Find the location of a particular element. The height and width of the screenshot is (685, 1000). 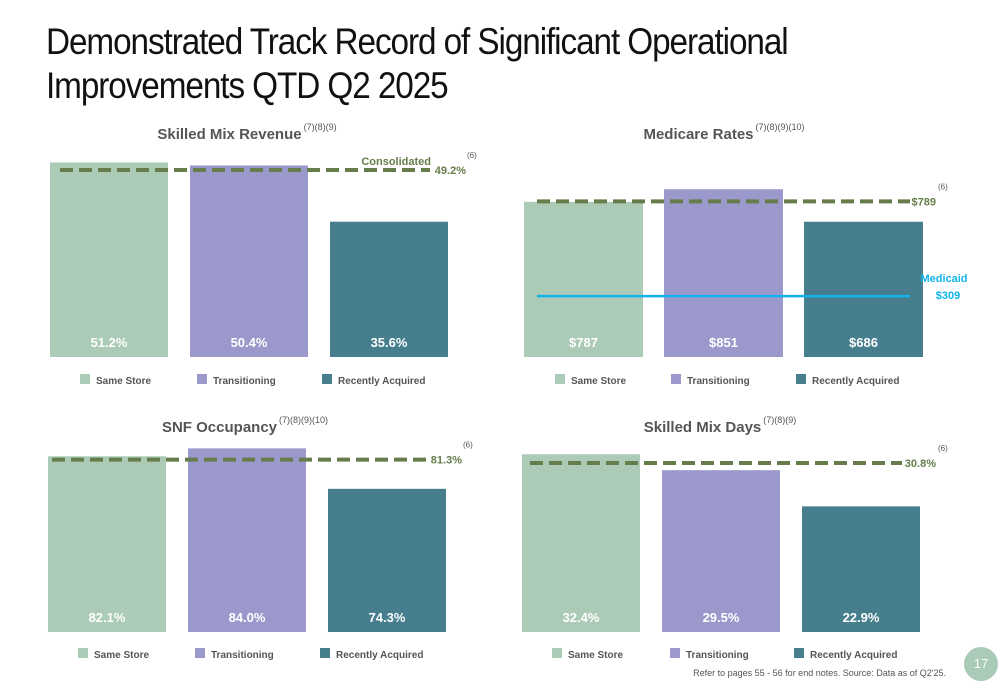

chart-title-text: Medicare Rates is located at coordinates (698, 134).